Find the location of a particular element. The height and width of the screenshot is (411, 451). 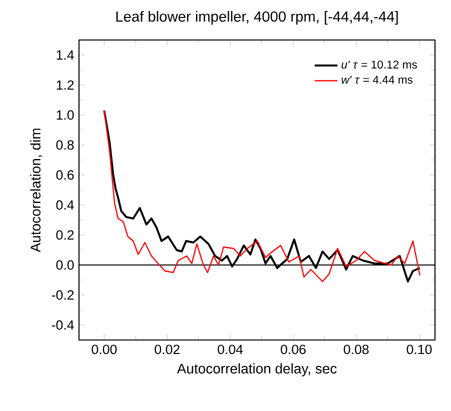

x-tick-label: 0.08 is located at coordinates (356, 349).